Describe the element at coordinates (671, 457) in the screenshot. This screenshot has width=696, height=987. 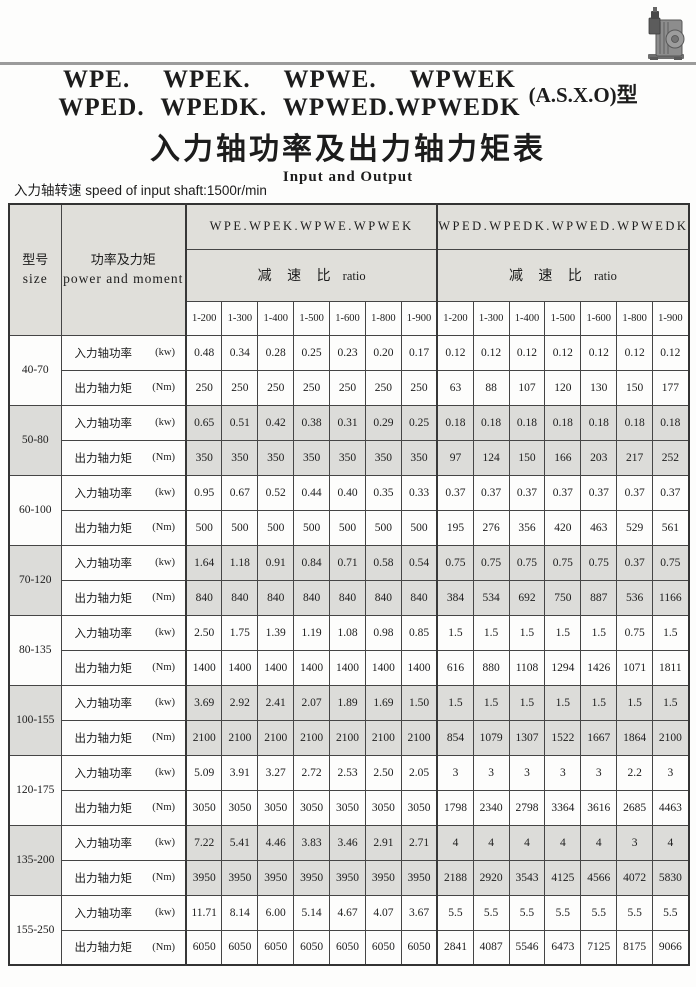
I see `torque-value-cell: 252` at that location.